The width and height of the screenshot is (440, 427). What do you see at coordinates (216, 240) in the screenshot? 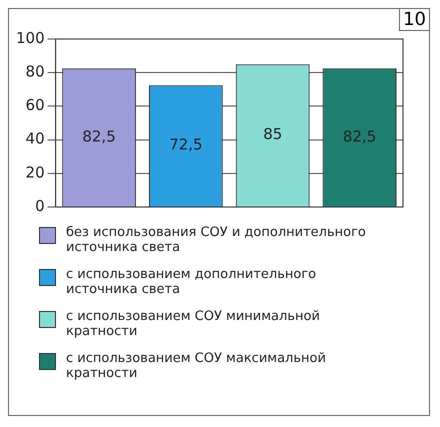
I see `legend-label: без использования СОУ и дополнительного источника света` at bounding box center [216, 240].